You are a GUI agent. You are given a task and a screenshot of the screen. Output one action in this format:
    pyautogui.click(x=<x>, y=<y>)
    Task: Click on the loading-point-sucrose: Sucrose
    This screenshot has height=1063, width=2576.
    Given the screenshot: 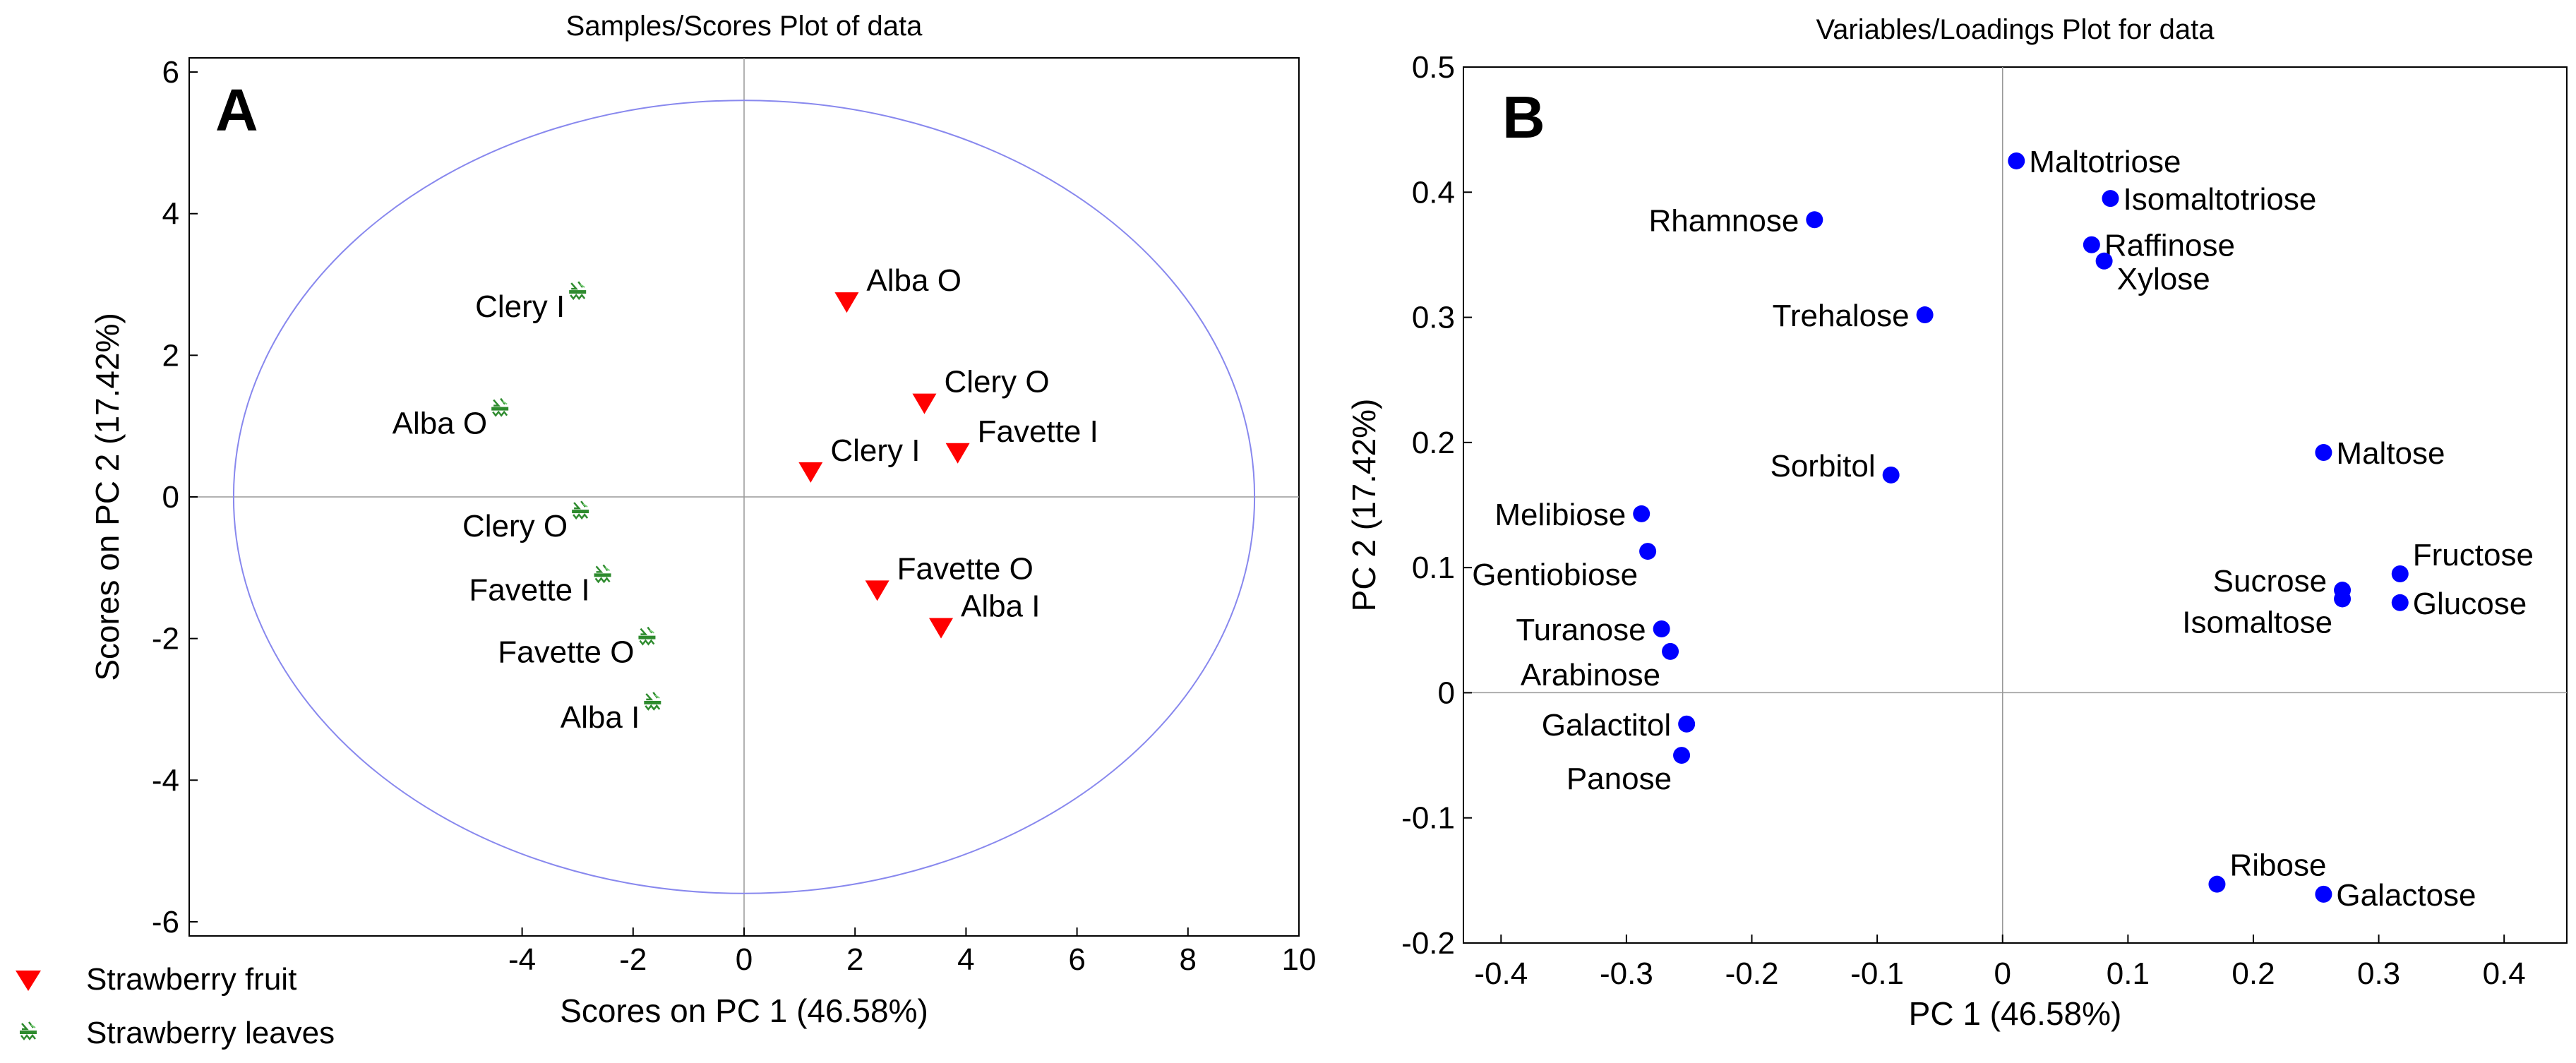 What is the action you would take?
    pyautogui.click(x=2282, y=582)
    